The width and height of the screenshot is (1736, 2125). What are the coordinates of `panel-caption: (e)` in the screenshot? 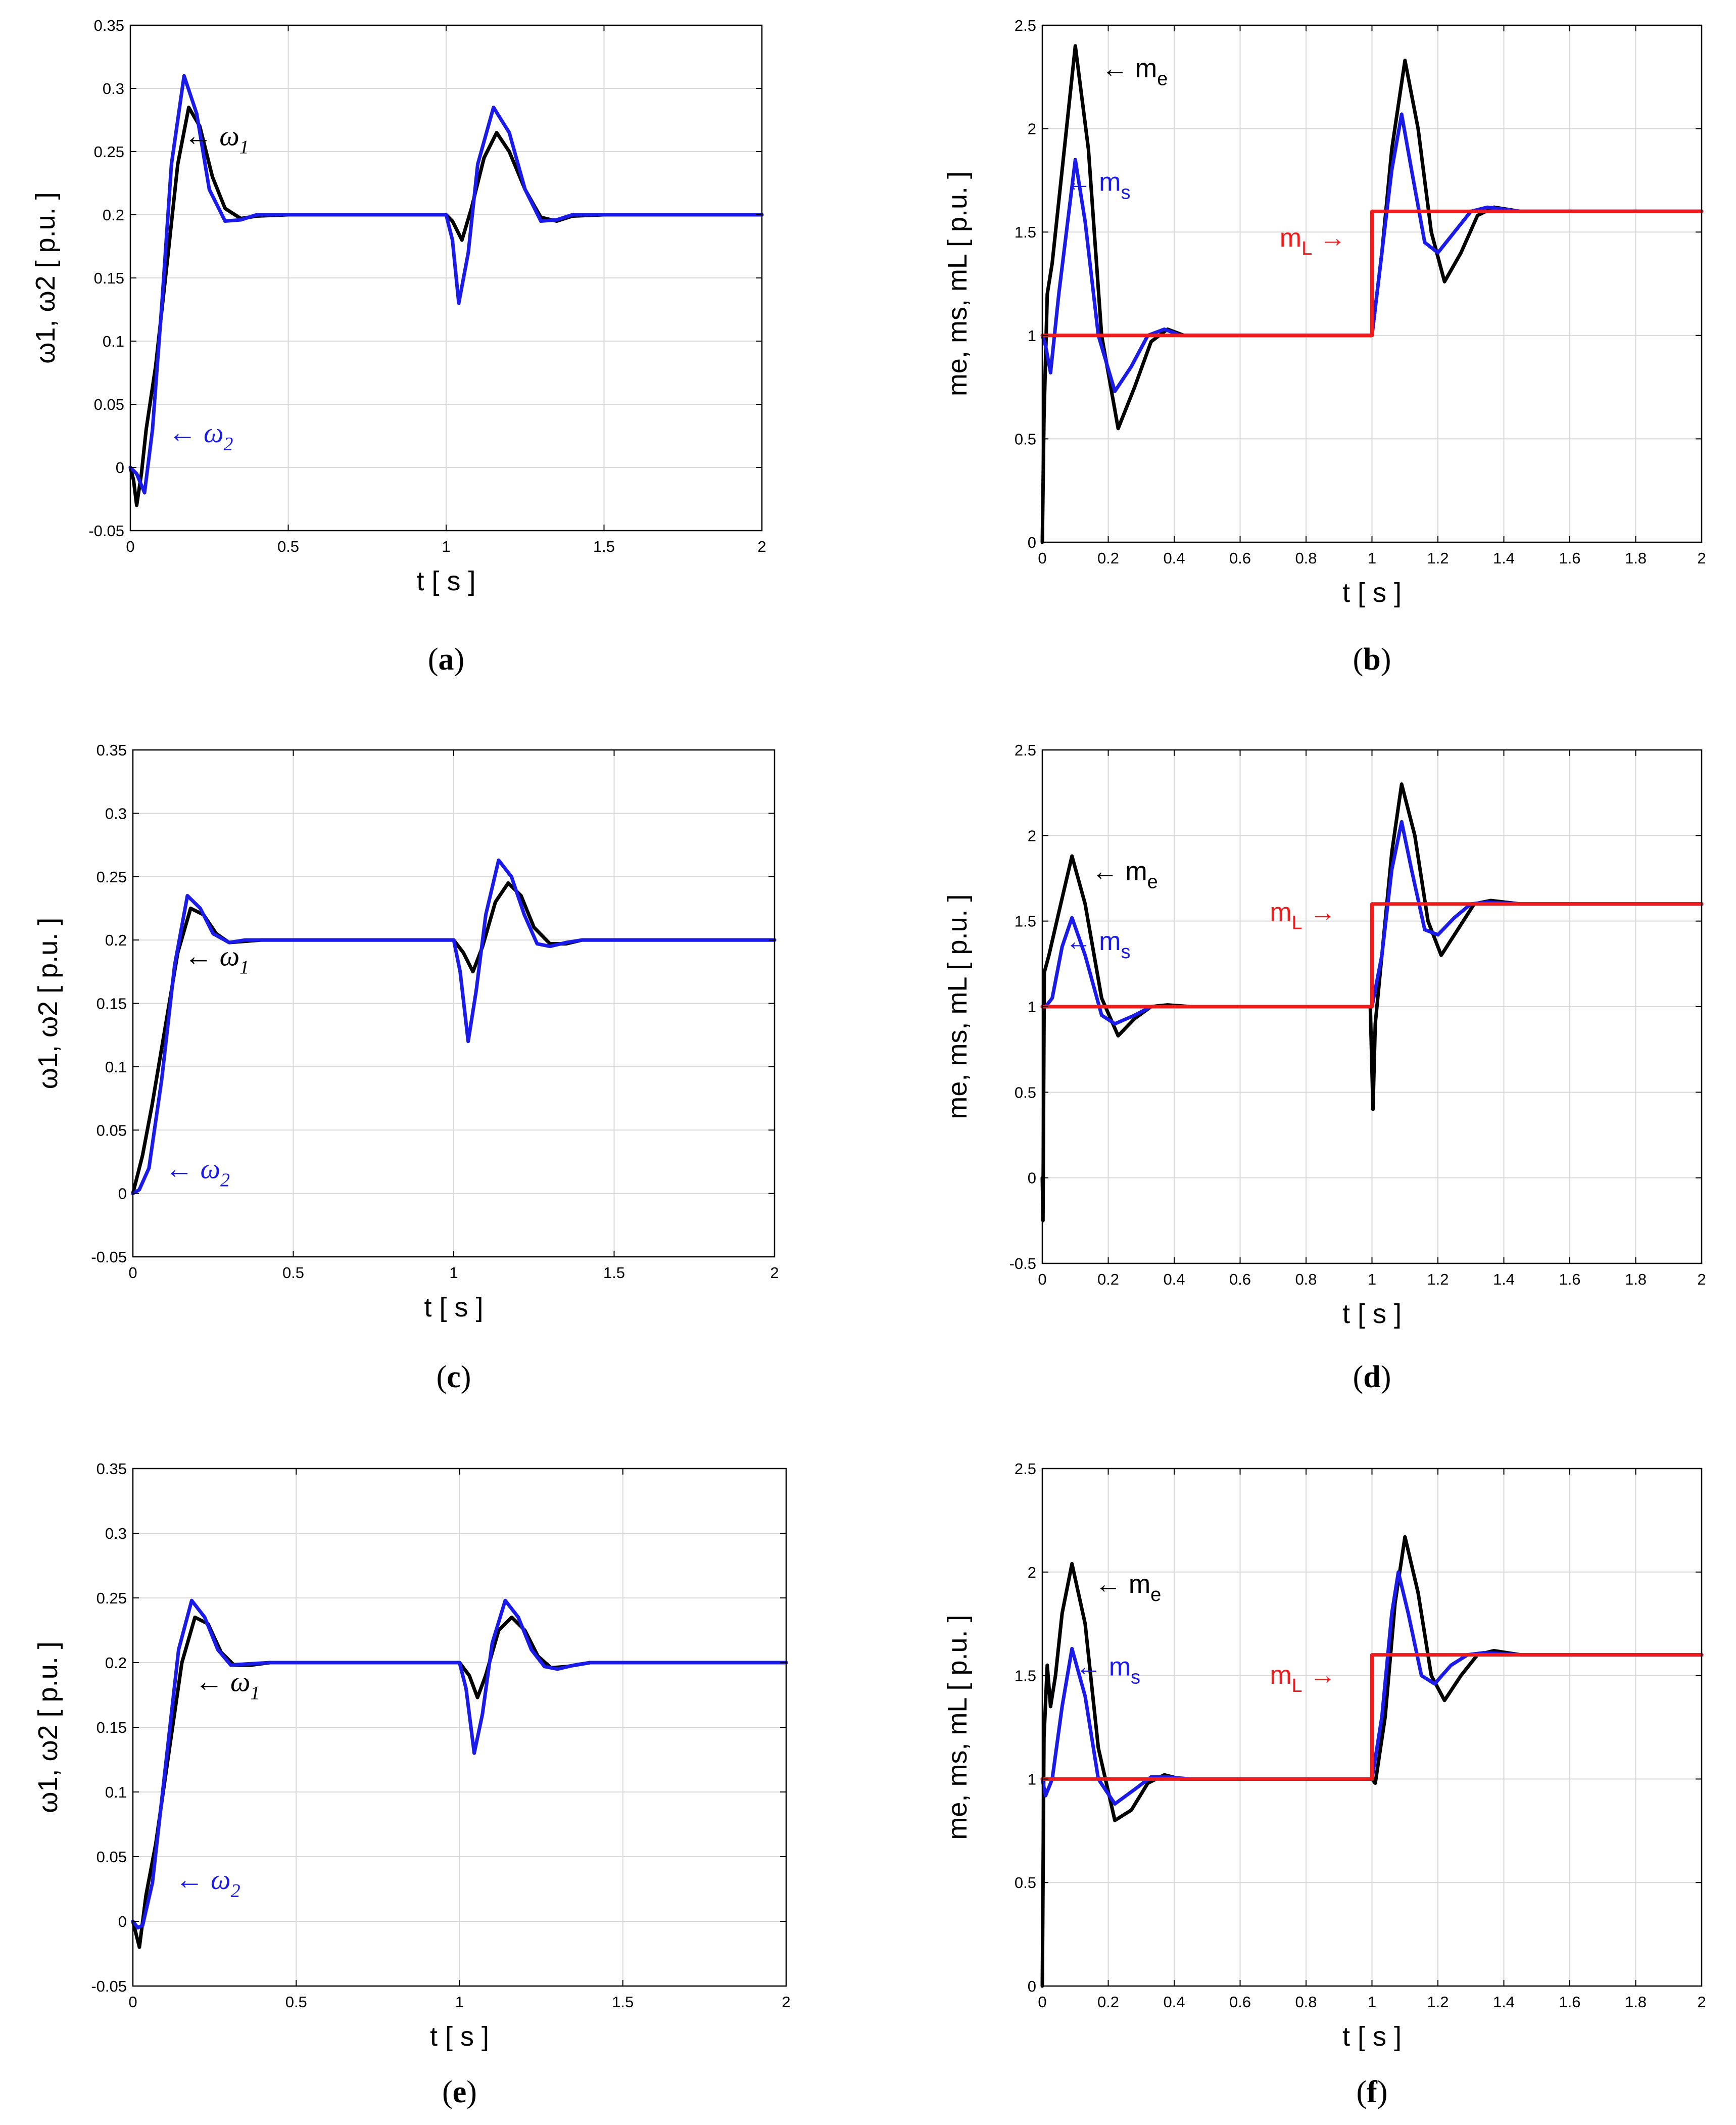 It's located at (459, 2092).